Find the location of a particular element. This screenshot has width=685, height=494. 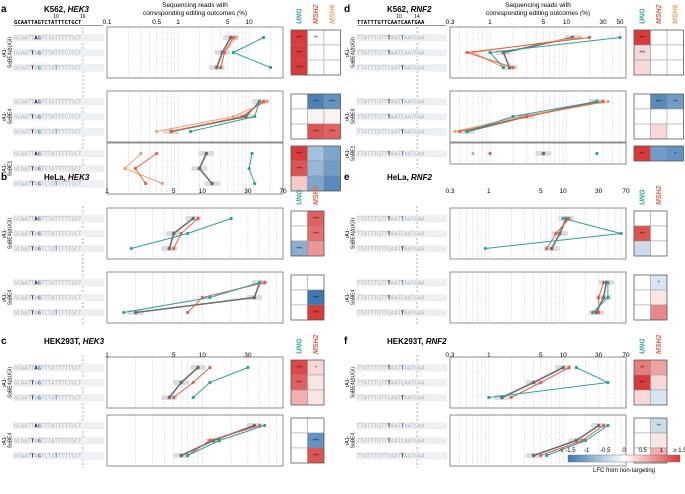

outcome-sequence: GCAATTAGTTTATTTCTGCT is located at coordinates (48, 299).